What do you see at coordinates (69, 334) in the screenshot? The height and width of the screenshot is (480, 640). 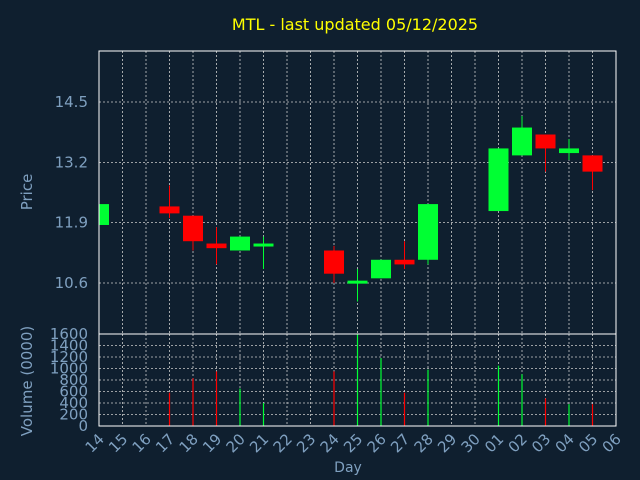 I see `volume-tick-label: 1600` at bounding box center [69, 334].